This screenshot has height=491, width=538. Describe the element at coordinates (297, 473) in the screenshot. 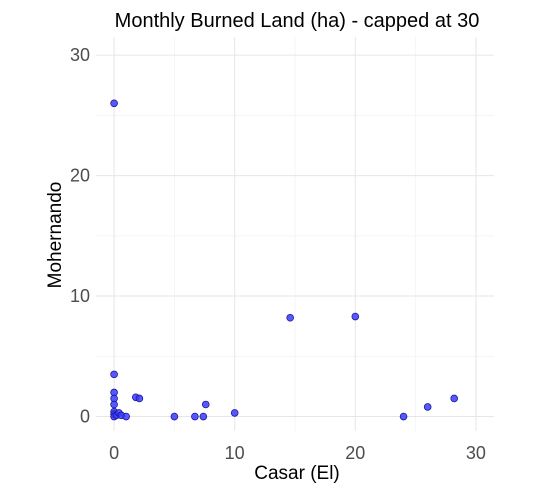

I see `x-axis-title: Casar (El)` at that location.